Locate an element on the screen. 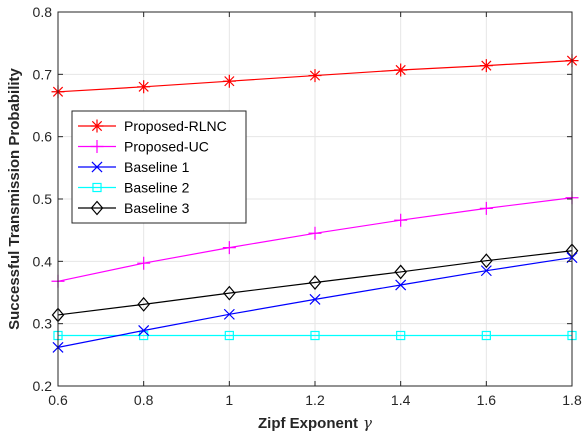  legend-label: Baseline 2 is located at coordinates (157, 188).